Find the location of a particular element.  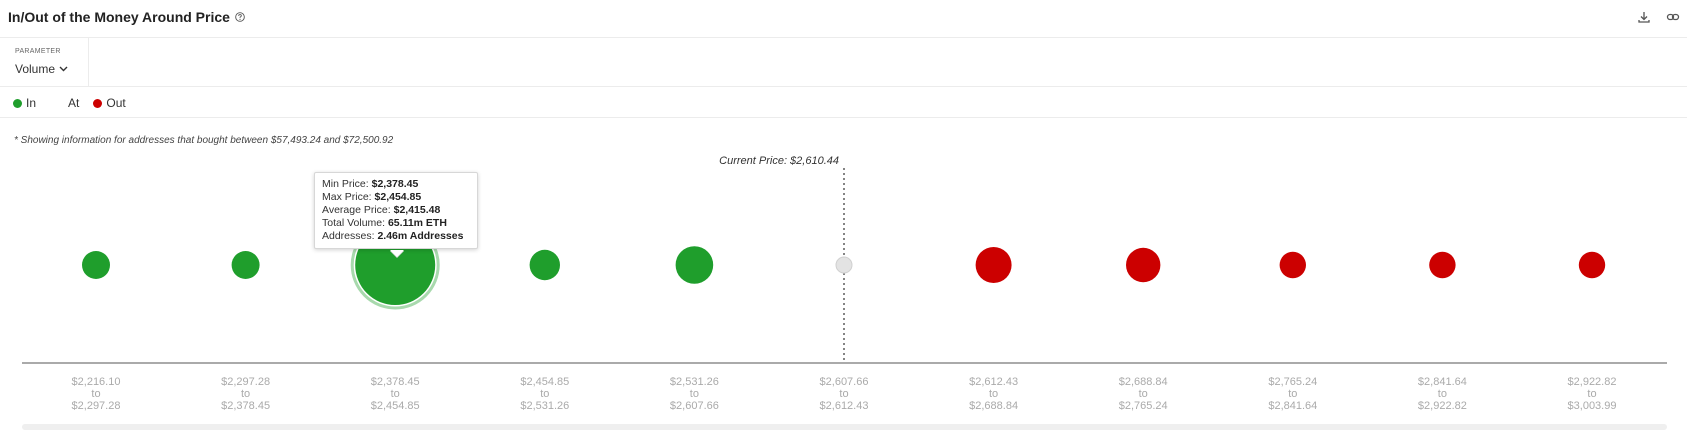

chart-title-wrap: In/Out of the Money Around Price is located at coordinates (126, 17).